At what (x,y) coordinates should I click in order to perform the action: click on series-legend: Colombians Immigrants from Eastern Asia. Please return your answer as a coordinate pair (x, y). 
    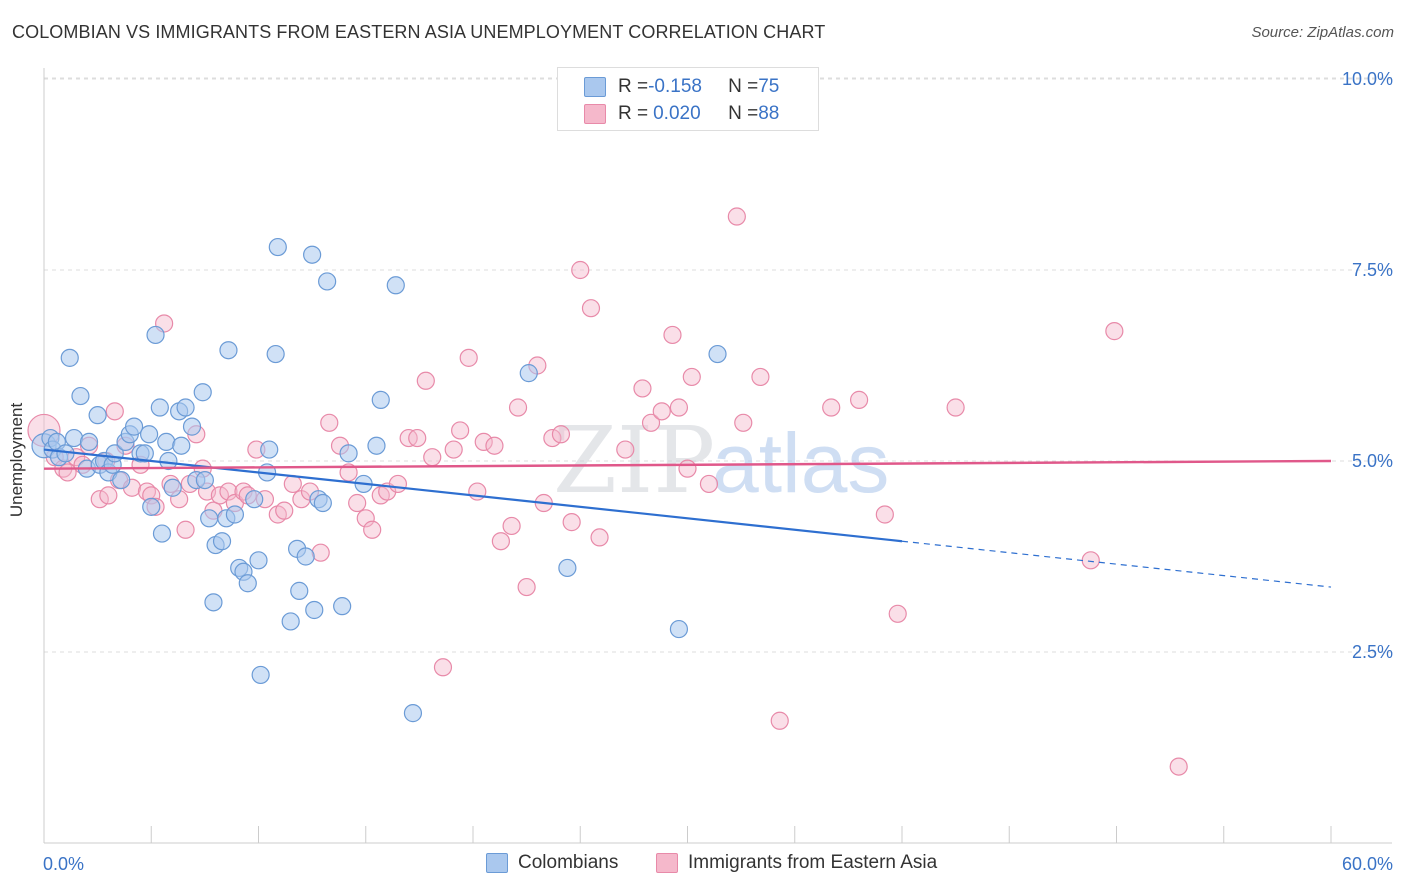
    Looking at the image, I should click on (703, 865).